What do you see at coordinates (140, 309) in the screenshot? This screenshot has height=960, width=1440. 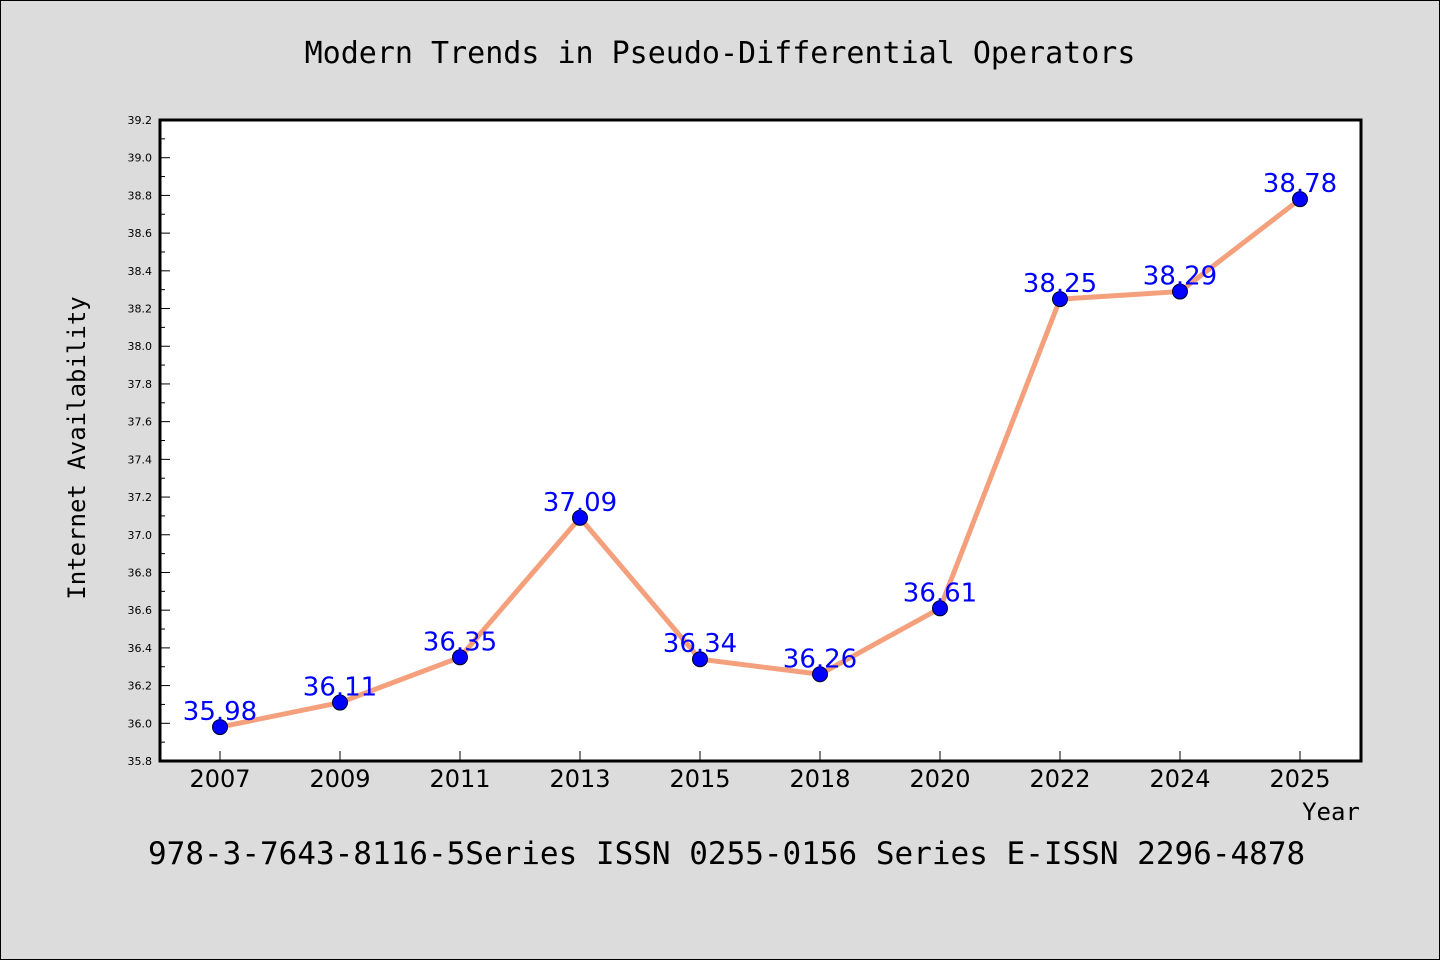 I see `y-tick-label: 38.2` at bounding box center [140, 309].